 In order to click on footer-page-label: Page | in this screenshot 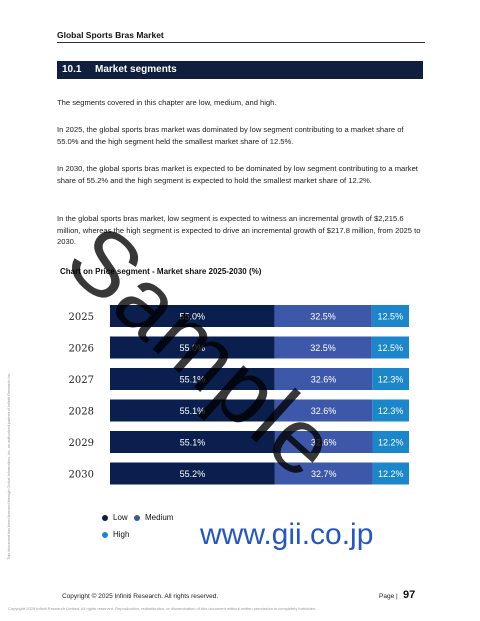, I will do `click(388, 596)`.